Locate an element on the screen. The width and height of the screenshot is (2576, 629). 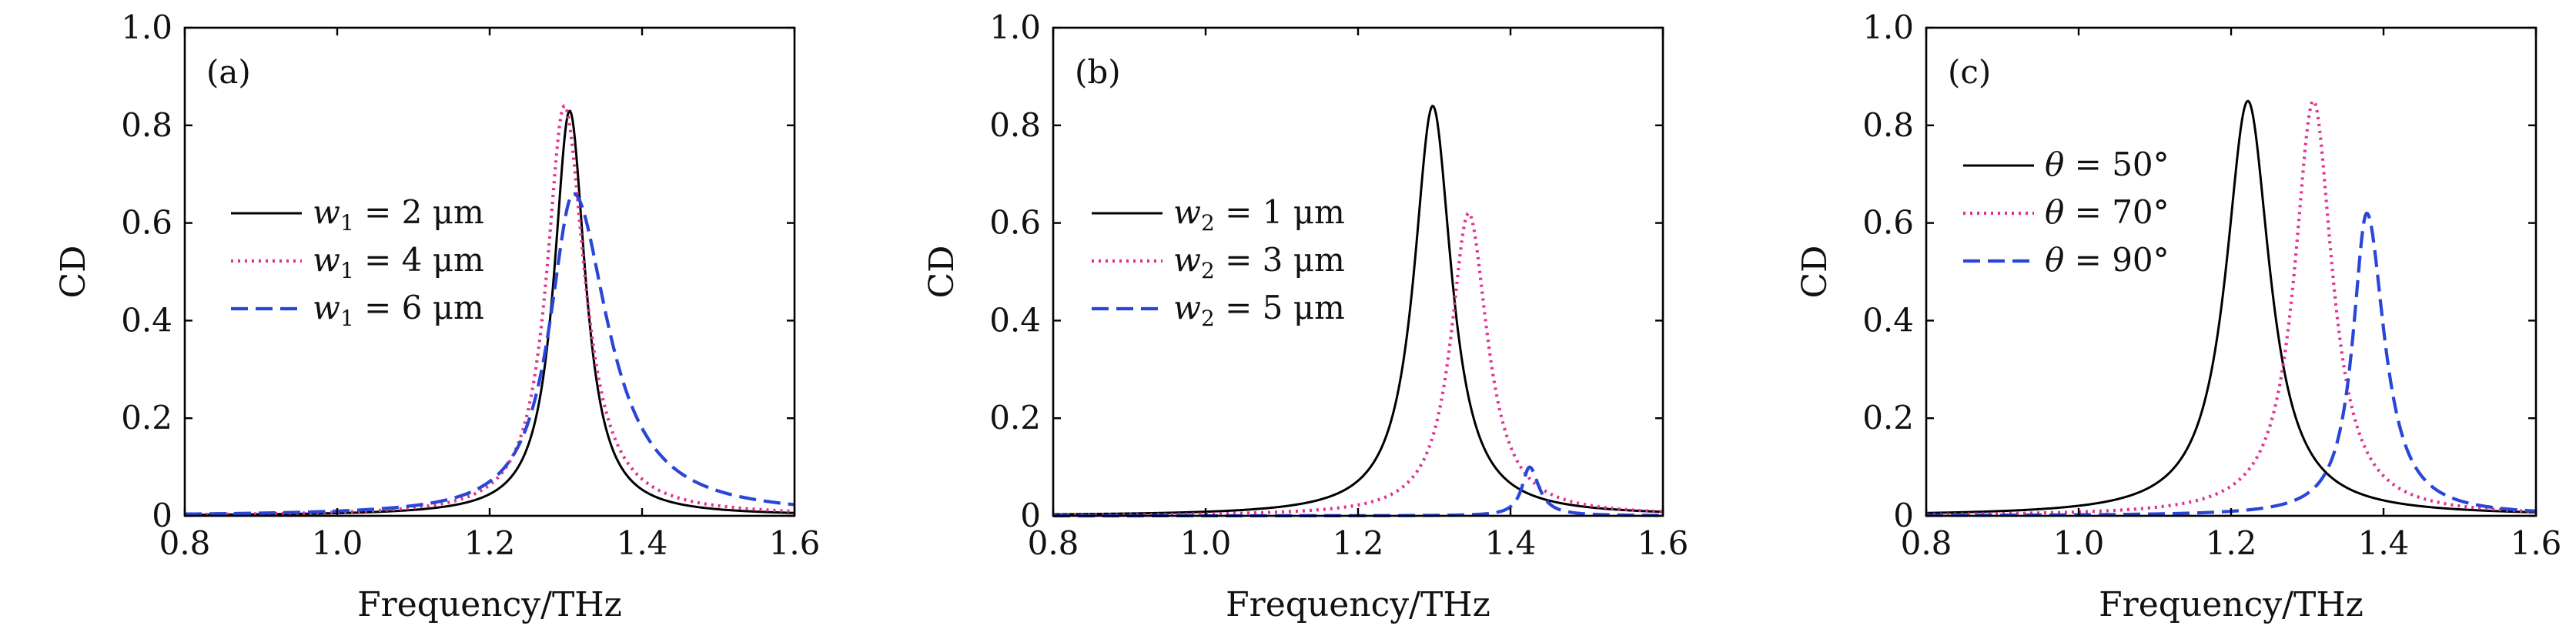
legend-label: θ = 90° is located at coordinates (2107, 260).